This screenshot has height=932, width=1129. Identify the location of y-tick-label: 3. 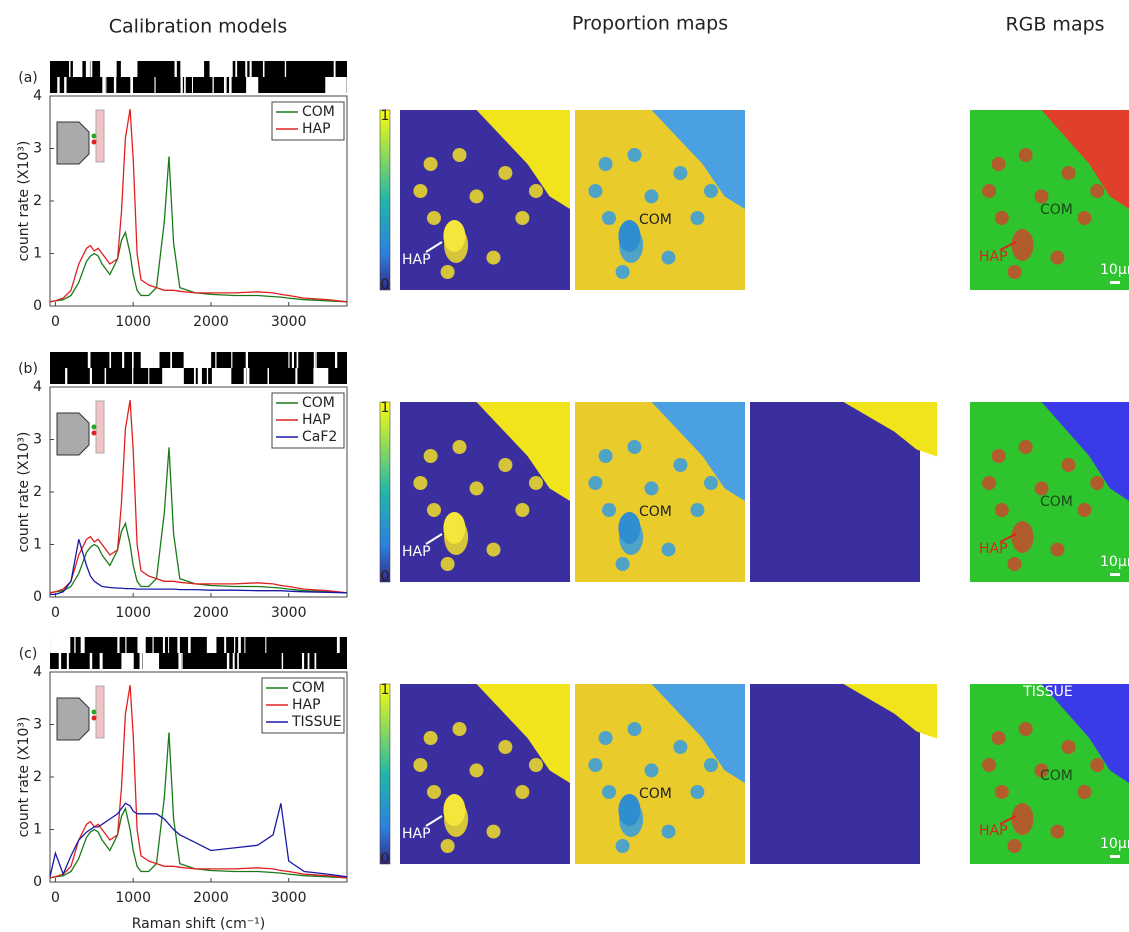
(37, 725).